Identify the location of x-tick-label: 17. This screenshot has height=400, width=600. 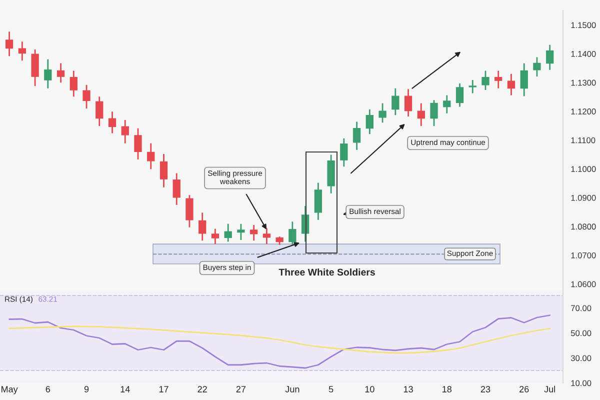
(163, 389).